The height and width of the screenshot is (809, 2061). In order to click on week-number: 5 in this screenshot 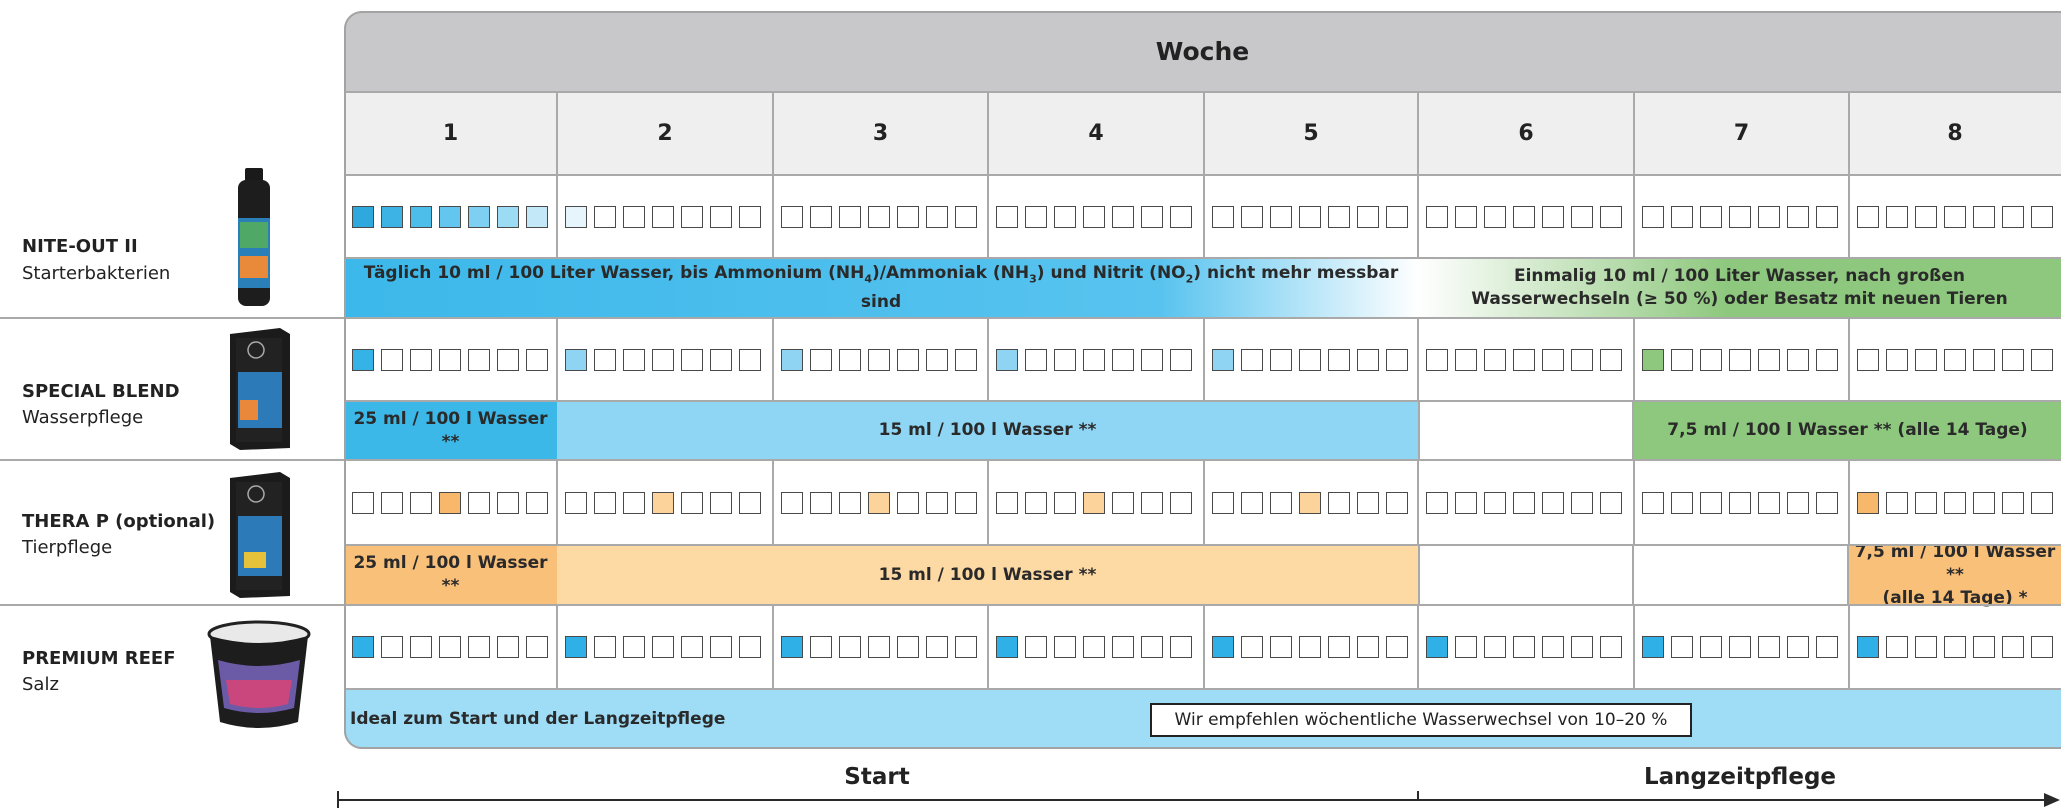, I will do `click(1311, 133)`.